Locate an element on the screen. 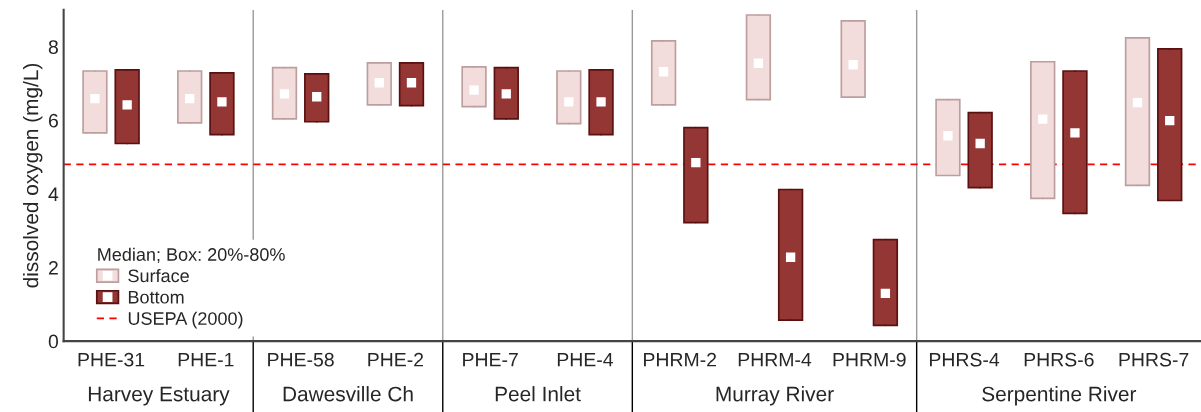 The width and height of the screenshot is (1201, 412). y-tick-label: 6 is located at coordinates (53, 120).